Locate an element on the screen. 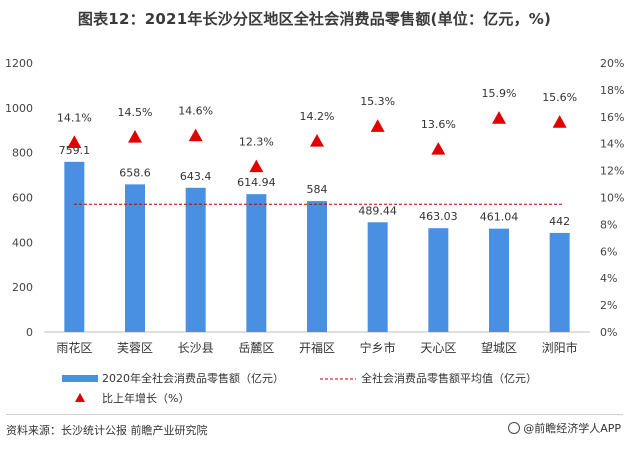 The height and width of the screenshot is (450, 629). y-right-tick-label: 10% is located at coordinates (612, 198).